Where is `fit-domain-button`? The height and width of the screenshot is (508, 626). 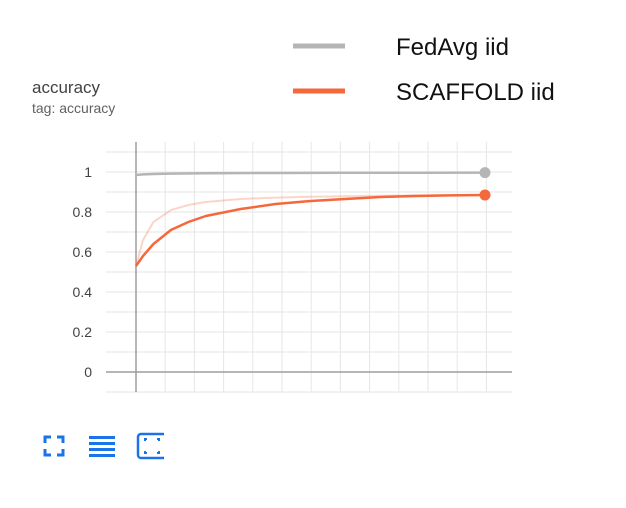
fit-domain-button is located at coordinates (150, 446).